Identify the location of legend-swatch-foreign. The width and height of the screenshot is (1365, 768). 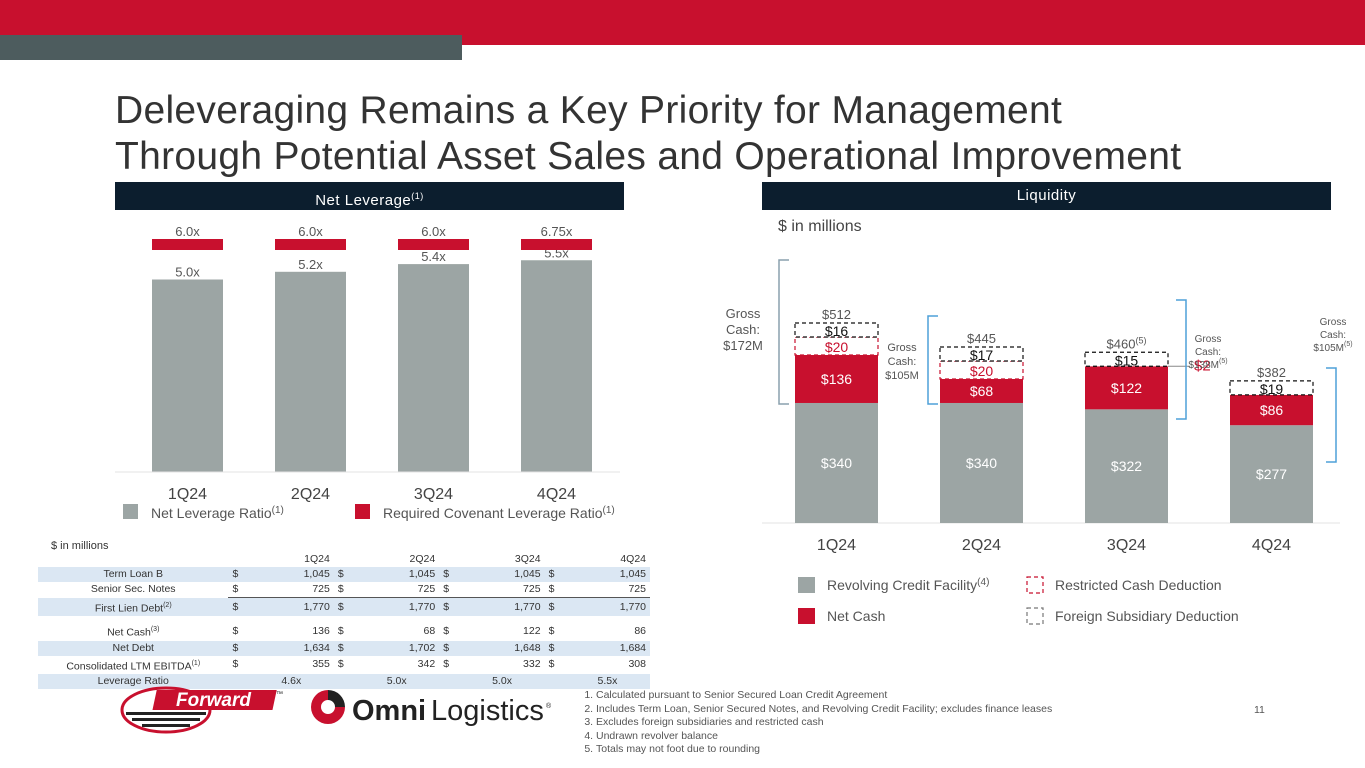
(1035, 616).